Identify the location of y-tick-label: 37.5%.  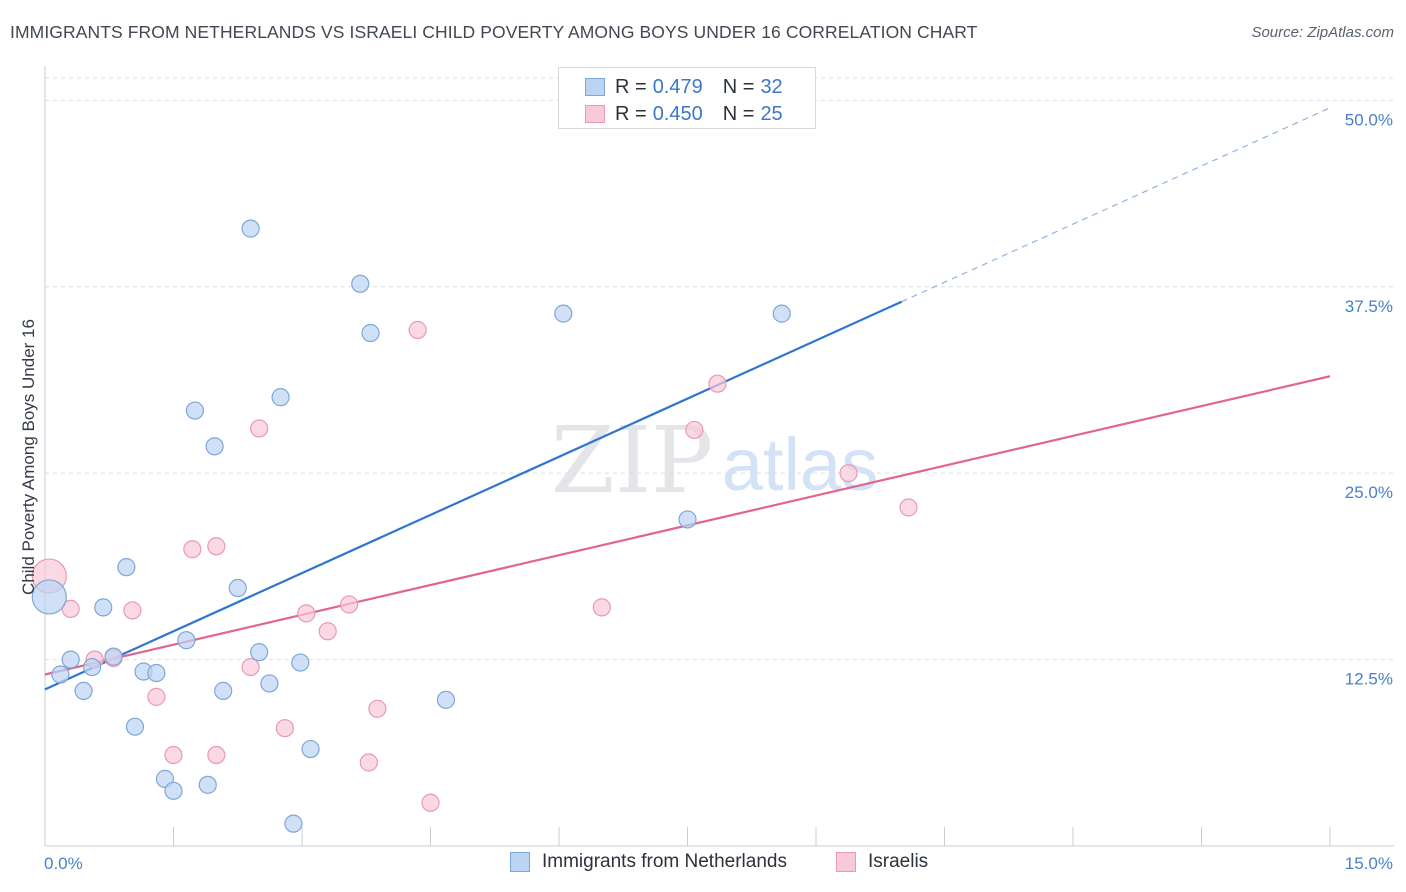
(1369, 306).